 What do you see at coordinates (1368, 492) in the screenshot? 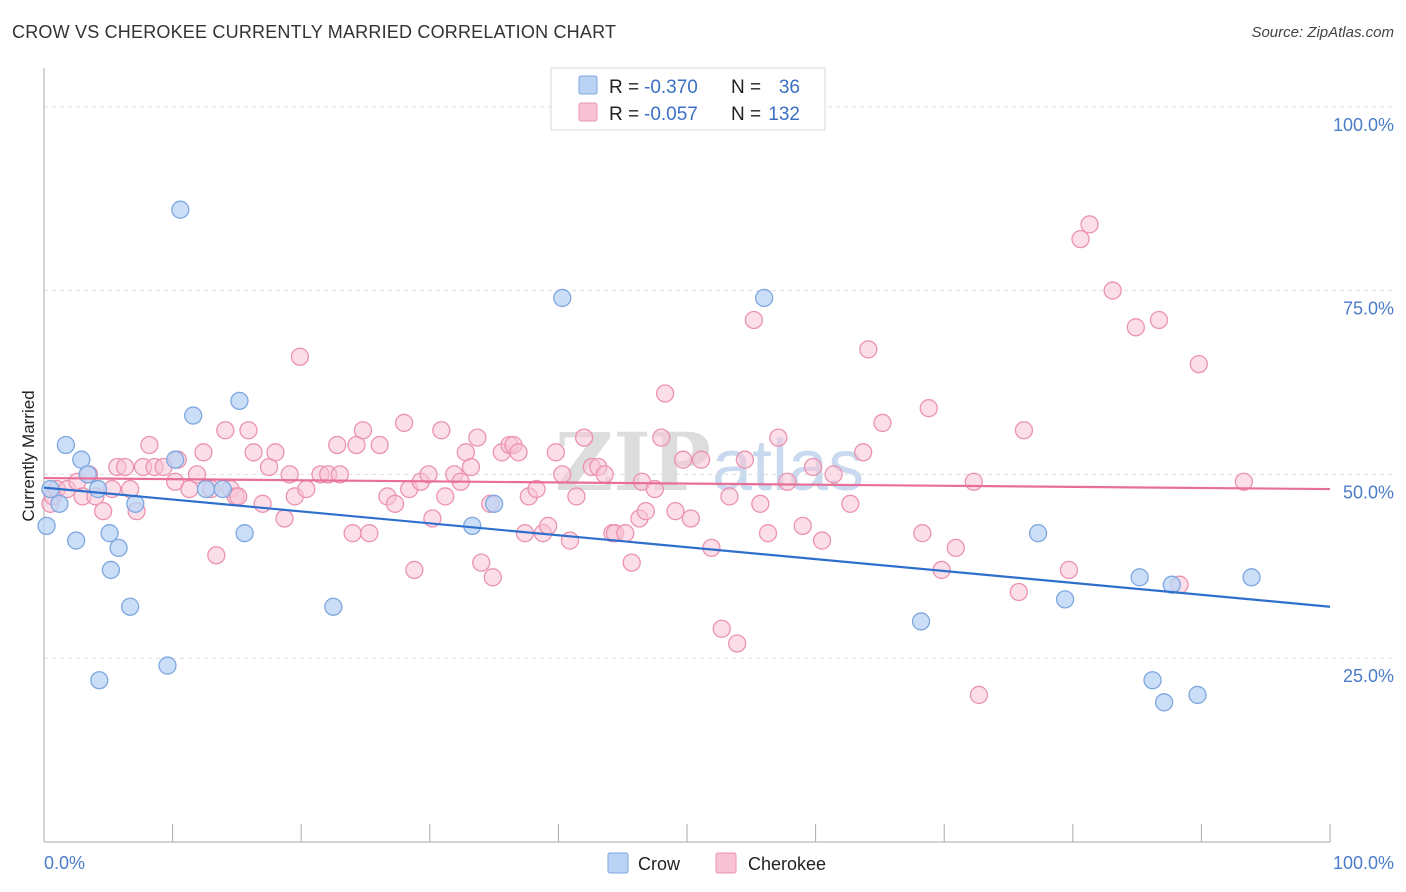
I see `y-tick-label-50: 50.0%` at bounding box center [1368, 492].